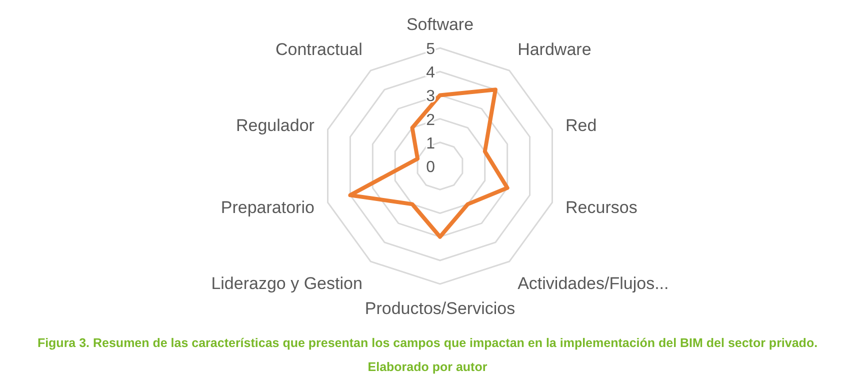  Describe the element at coordinates (427, 343) in the screenshot. I see `text: Figura 3. Resumen de las características que presentan los campos que impactan en la implementación del BIM del sector privado.` at that location.